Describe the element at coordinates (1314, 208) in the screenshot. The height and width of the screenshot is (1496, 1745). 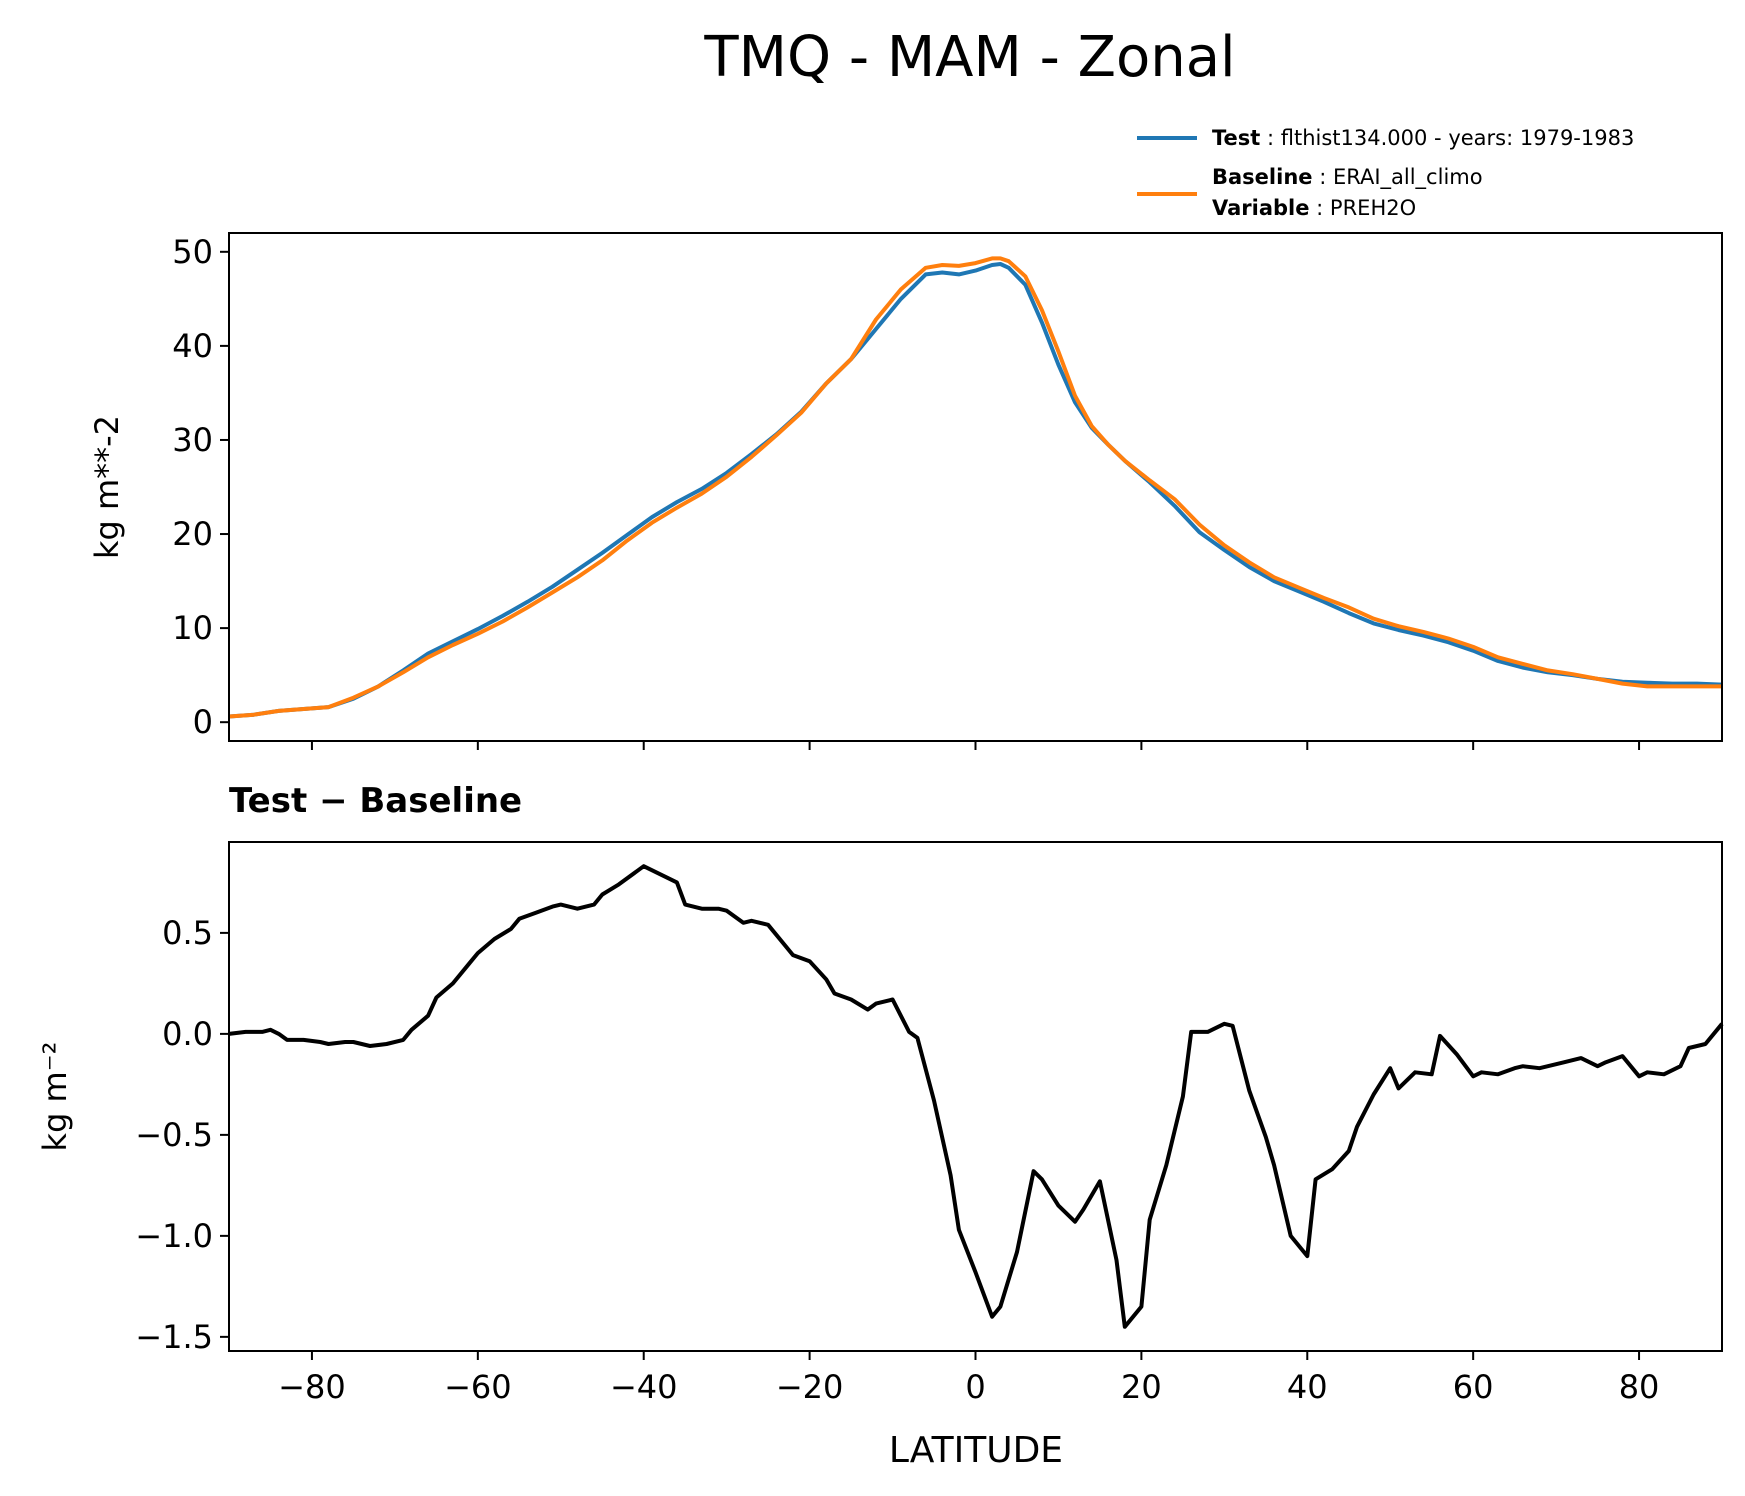
I see `svg-text: Variable : PREH2O` at that location.